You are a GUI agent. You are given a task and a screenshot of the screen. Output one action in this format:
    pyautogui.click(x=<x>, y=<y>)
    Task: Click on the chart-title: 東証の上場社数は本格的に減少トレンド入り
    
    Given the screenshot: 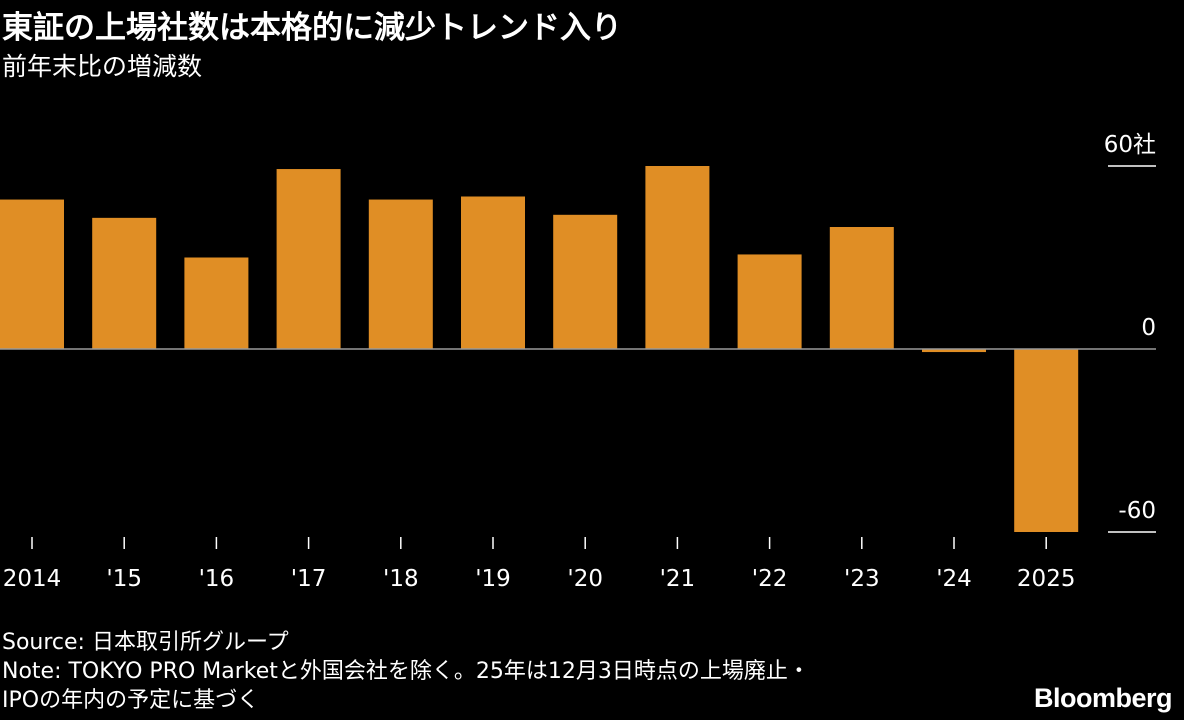 What is the action you would take?
    pyautogui.click(x=312, y=28)
    